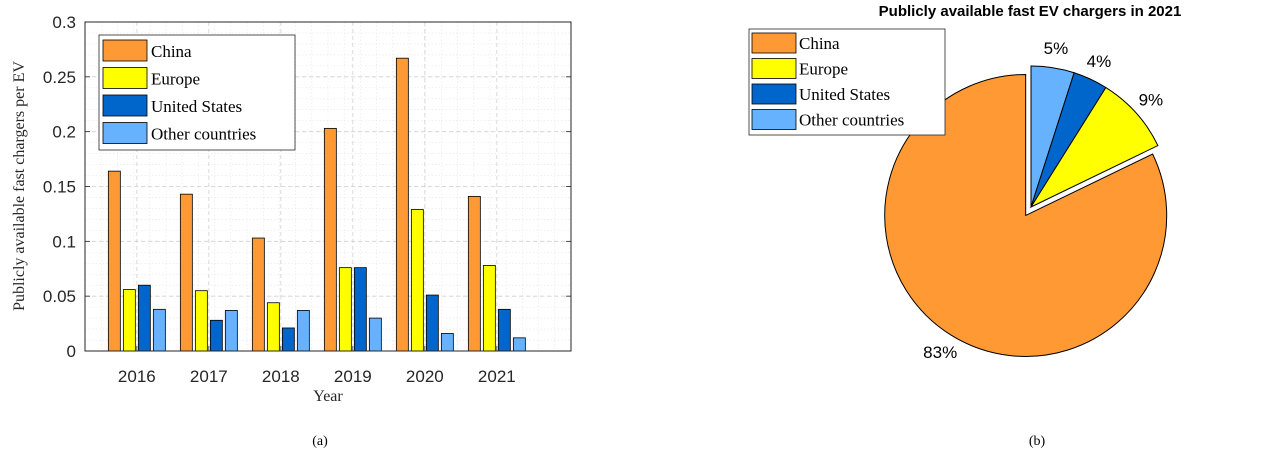  Describe the element at coordinates (417, 280) in the screenshot. I see `bar-europe-2020` at that location.